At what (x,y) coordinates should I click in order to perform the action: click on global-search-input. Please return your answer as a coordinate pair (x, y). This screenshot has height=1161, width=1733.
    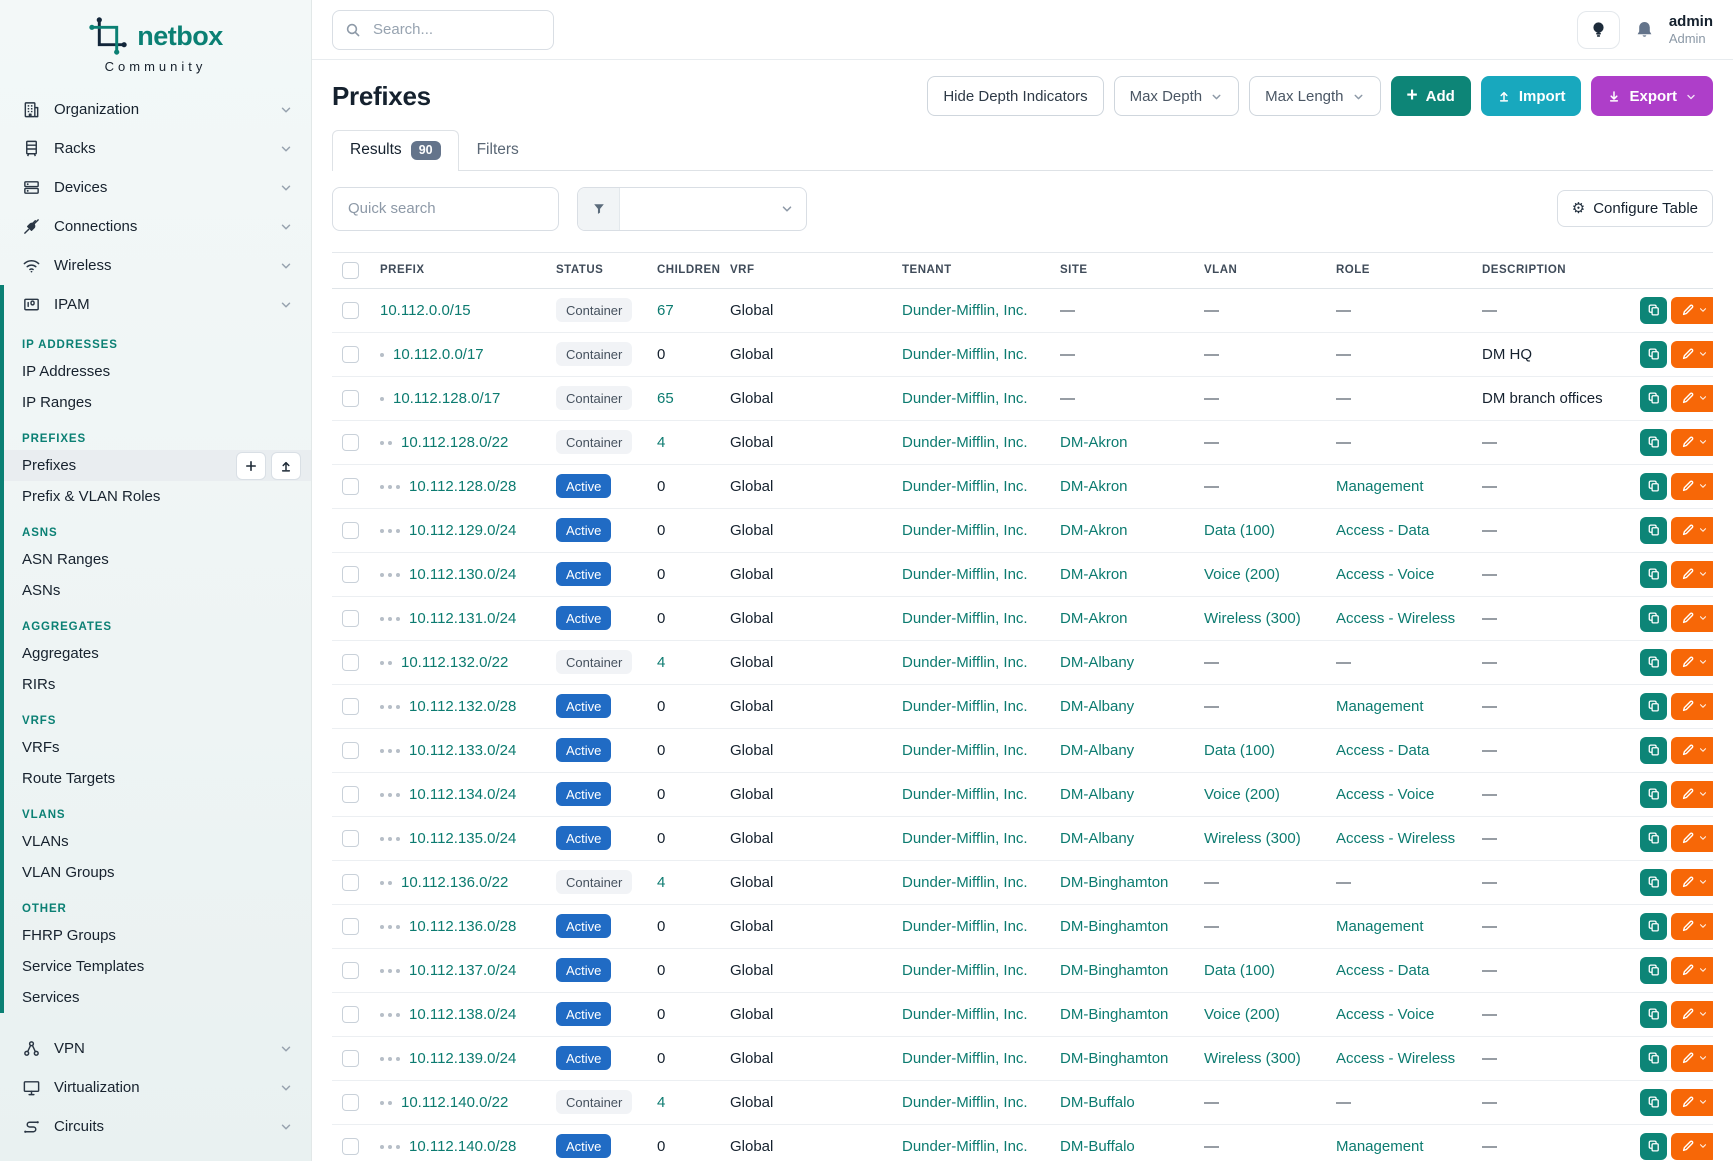
    Looking at the image, I should click on (456, 29).